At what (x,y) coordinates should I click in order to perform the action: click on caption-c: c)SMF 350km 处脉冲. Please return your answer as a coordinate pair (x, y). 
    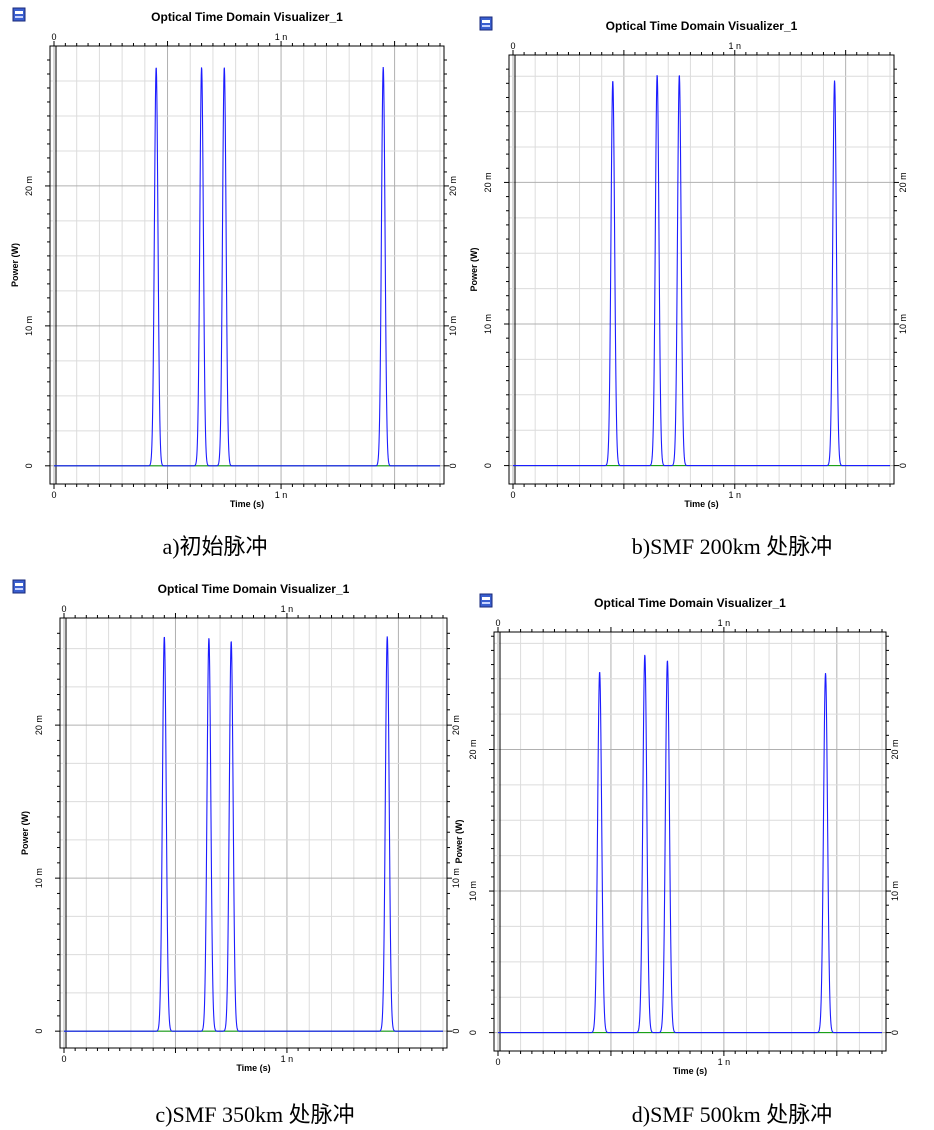
    Looking at the image, I should click on (255, 1114).